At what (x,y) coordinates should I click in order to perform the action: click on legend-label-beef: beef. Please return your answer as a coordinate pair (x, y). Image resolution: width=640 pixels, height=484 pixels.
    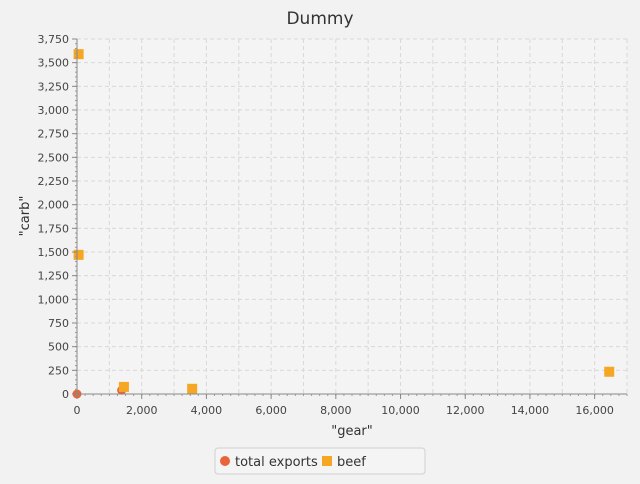
    Looking at the image, I should click on (351, 462).